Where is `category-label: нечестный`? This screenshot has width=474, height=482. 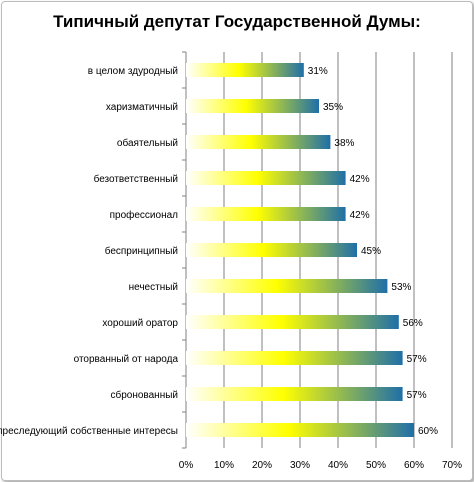
category-label: нечестный is located at coordinates (153, 287).